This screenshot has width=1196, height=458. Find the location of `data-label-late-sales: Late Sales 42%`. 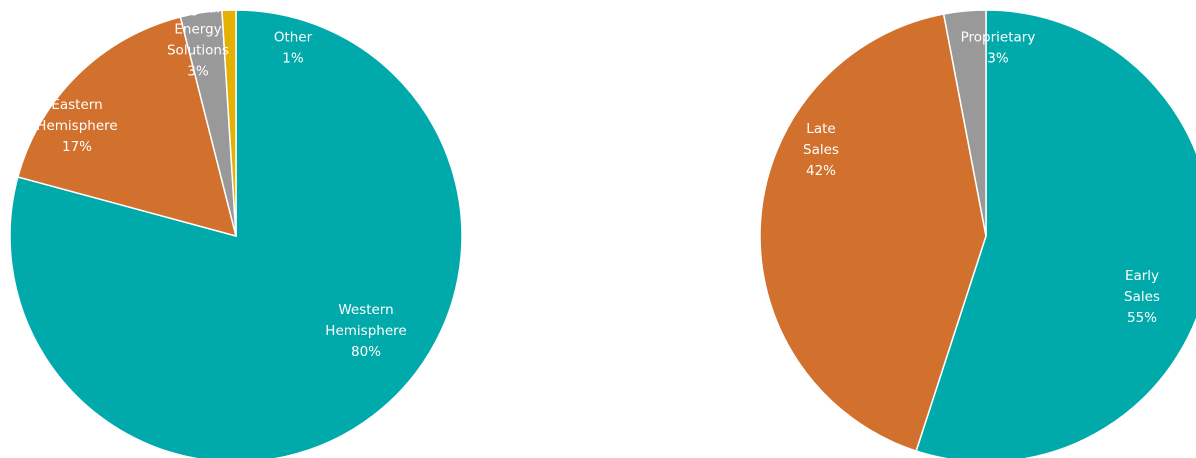

data-label-late-sales: Late Sales 42% is located at coordinates (821, 150).